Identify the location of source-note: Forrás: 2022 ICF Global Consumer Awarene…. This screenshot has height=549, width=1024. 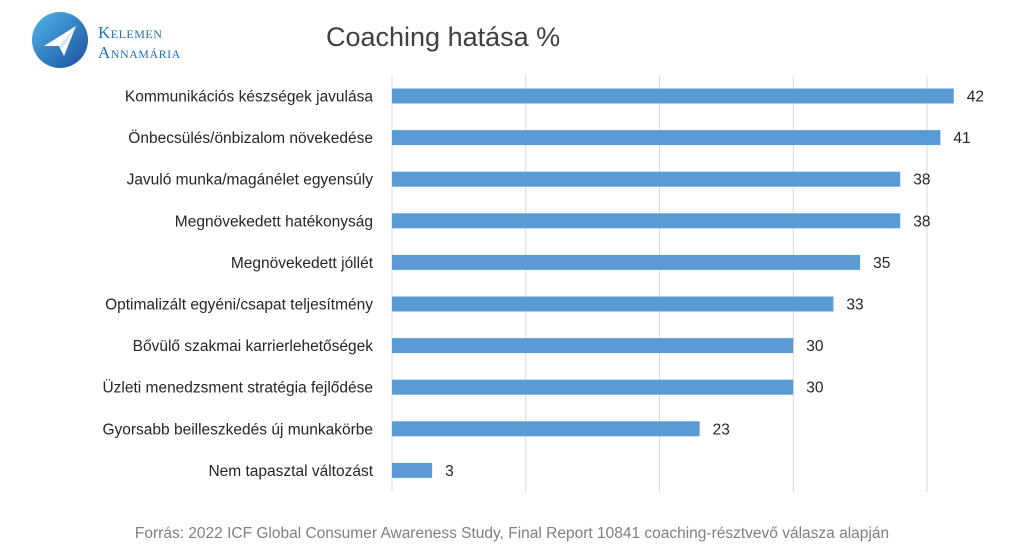
(512, 533).